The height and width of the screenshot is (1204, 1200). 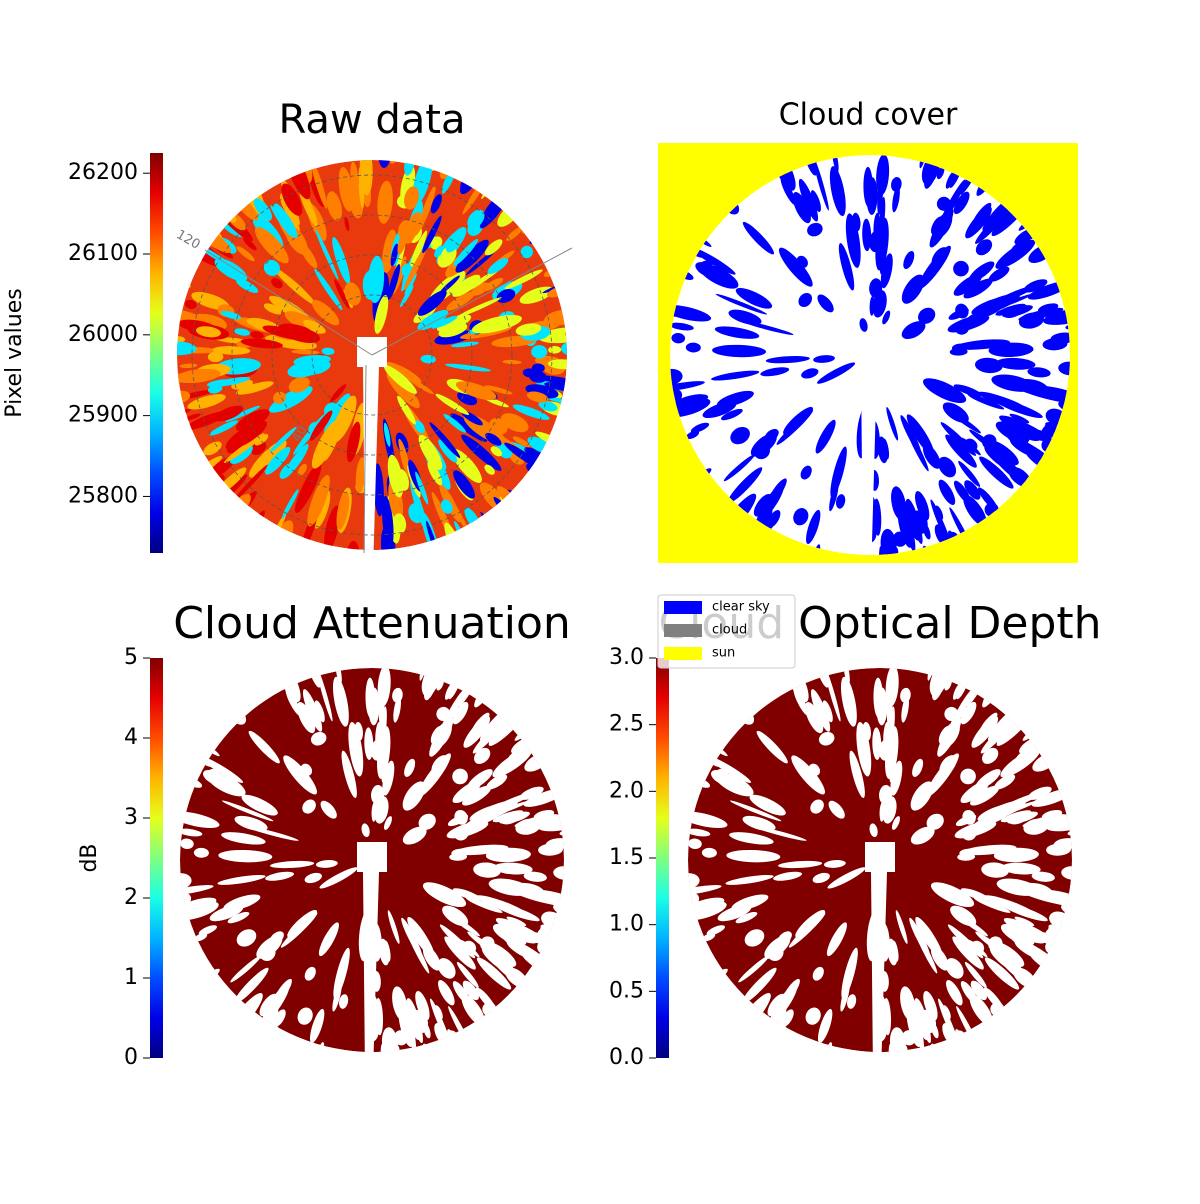 I want to click on colorbar-tick-label: 25800, so click(x=103, y=495).